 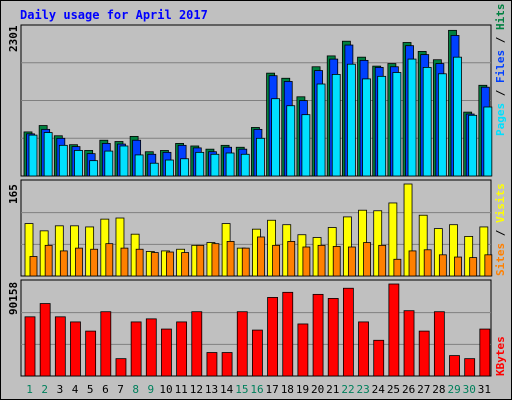 I want to click on day-label: 13, so click(x=211, y=389).